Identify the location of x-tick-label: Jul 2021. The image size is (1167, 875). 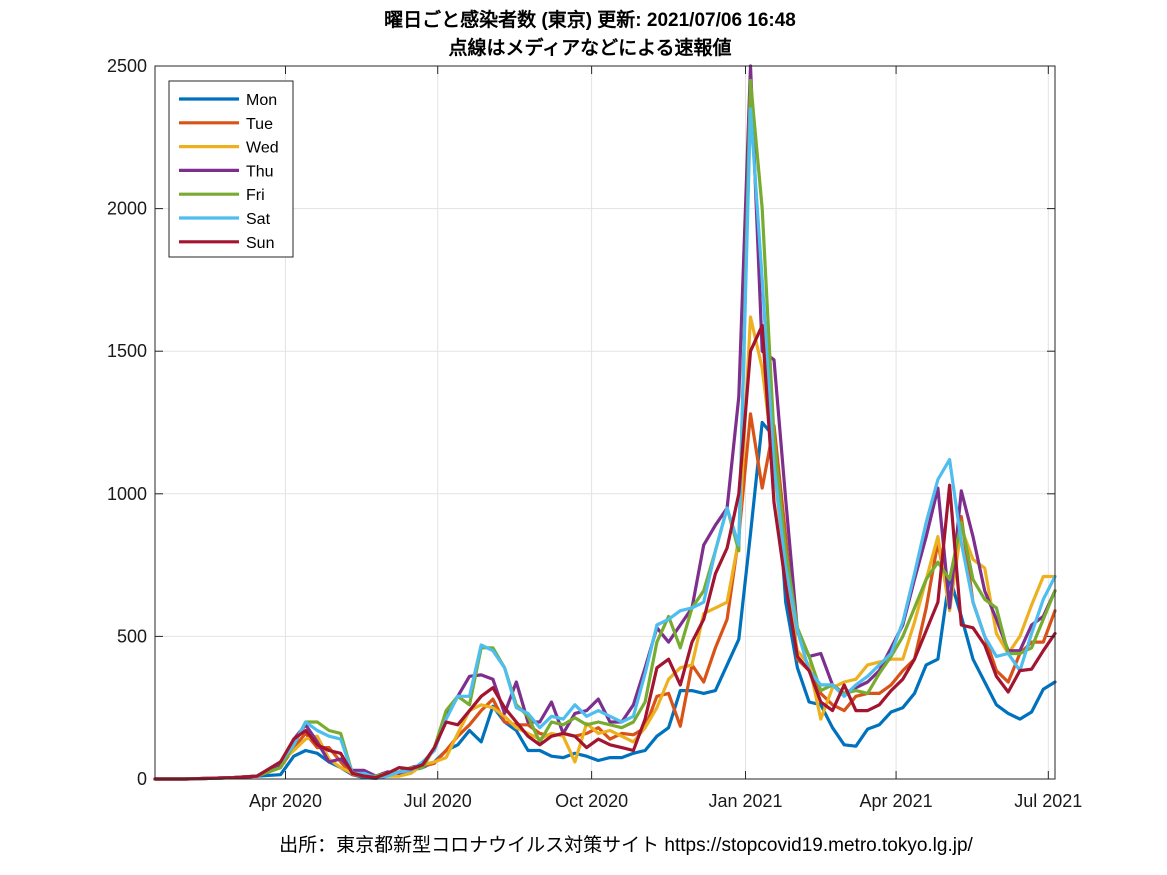
(1048, 801).